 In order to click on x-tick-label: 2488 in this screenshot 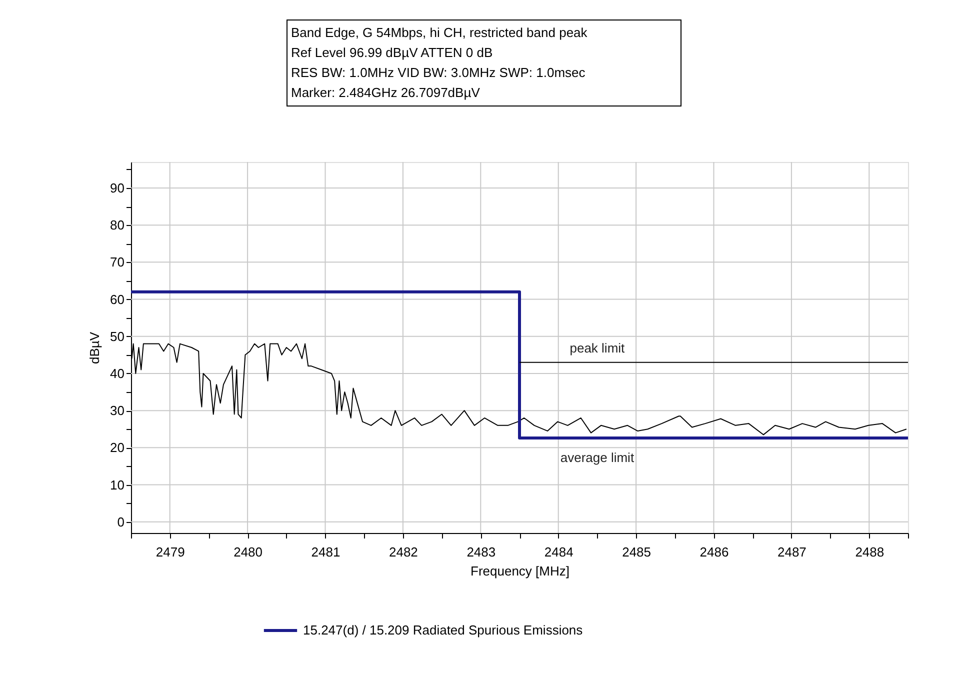, I will do `click(869, 552)`.